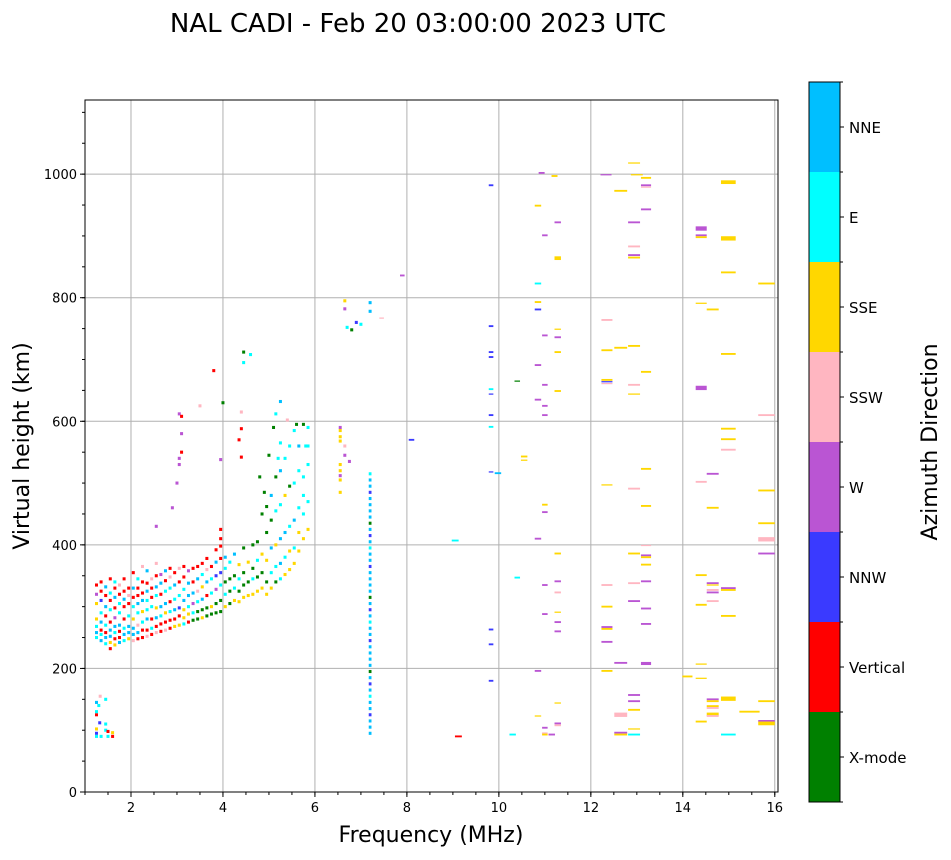 This screenshot has height=860, width=951. I want to click on y-tick-label: 1000, so click(60, 175).